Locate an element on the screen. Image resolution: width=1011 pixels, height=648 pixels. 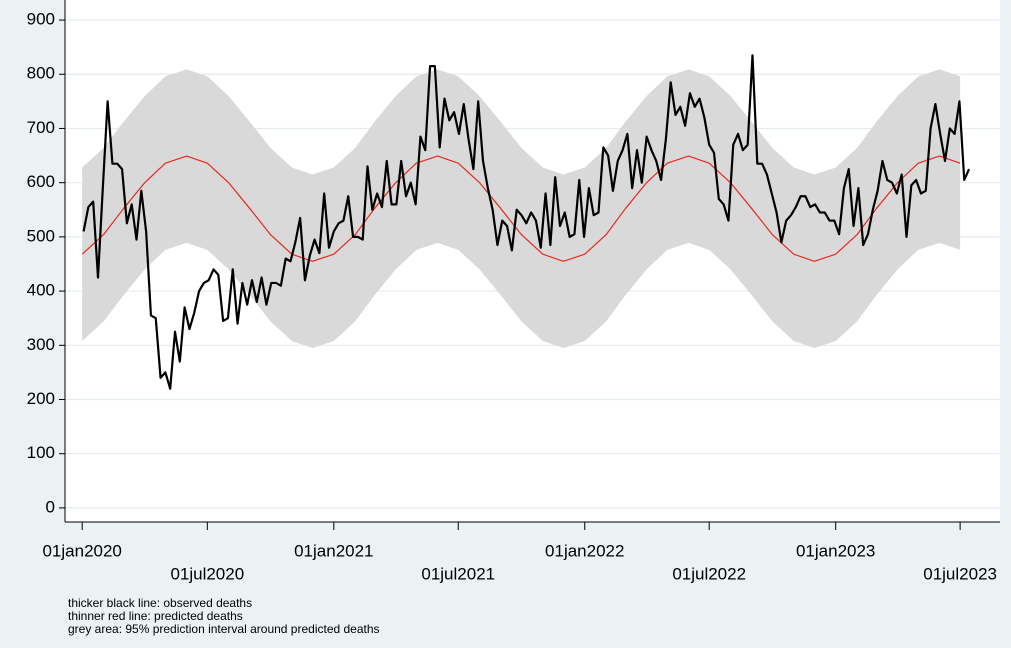
x-tick-label: 01jan2023 is located at coordinates (835, 550).